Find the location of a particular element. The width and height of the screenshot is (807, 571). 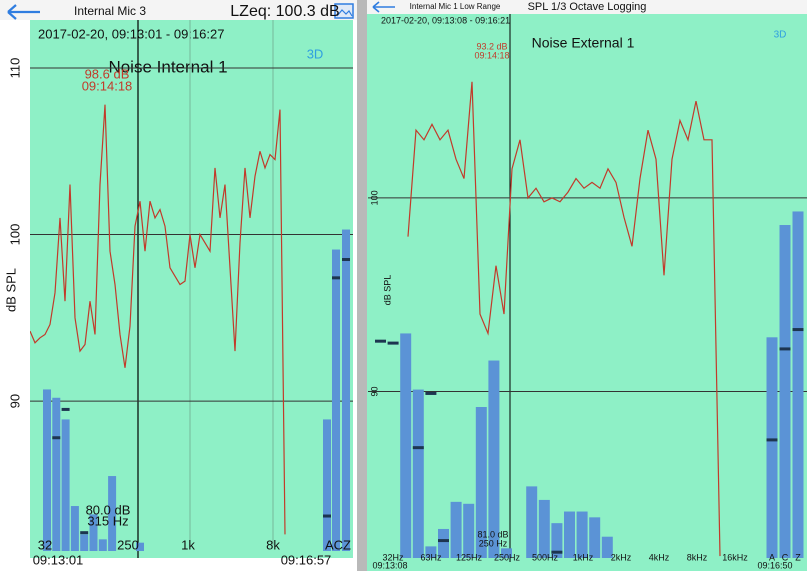

left-header is located at coordinates (178, 10).